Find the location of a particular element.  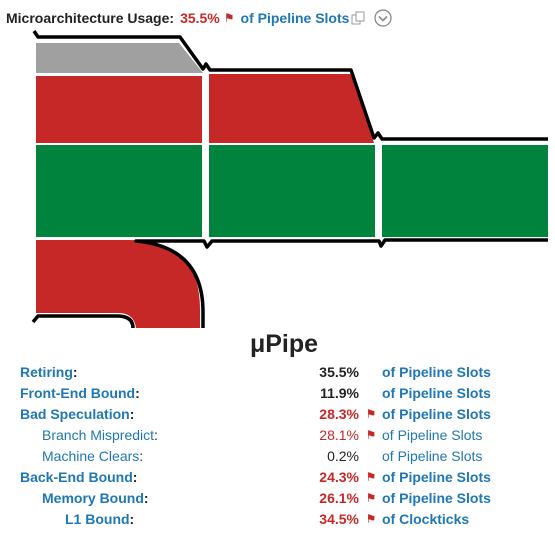

metric-name: Branch Mispredict: is located at coordinates (100, 435).